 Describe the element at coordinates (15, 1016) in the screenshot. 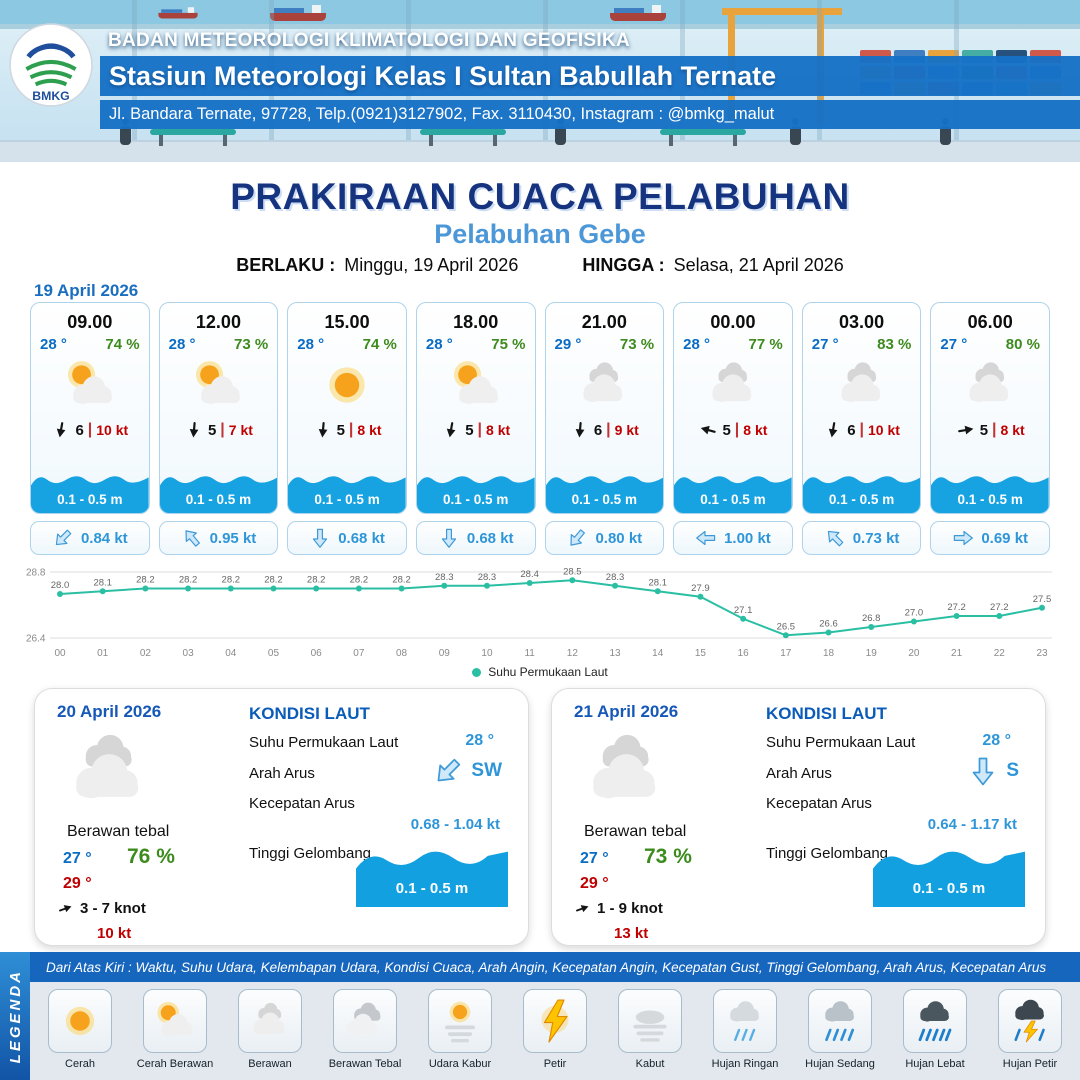

I see `legend-vertical-label: LEGENDA` at that location.